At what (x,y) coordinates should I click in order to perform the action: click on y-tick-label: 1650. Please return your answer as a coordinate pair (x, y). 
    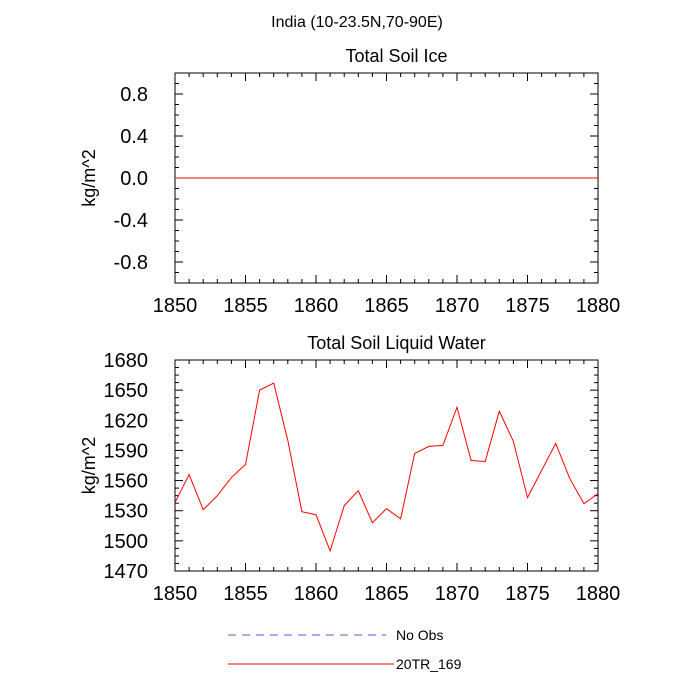
    Looking at the image, I should click on (126, 391).